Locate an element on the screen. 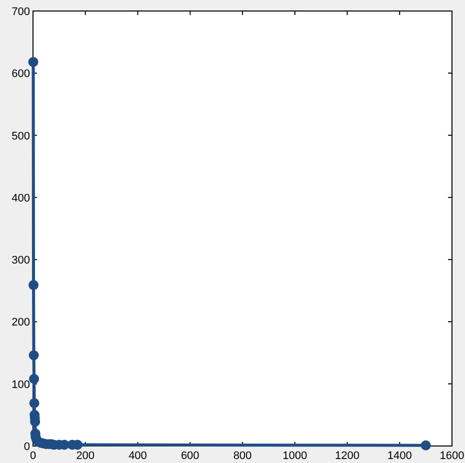  x-tick-label: 1000 is located at coordinates (295, 456).